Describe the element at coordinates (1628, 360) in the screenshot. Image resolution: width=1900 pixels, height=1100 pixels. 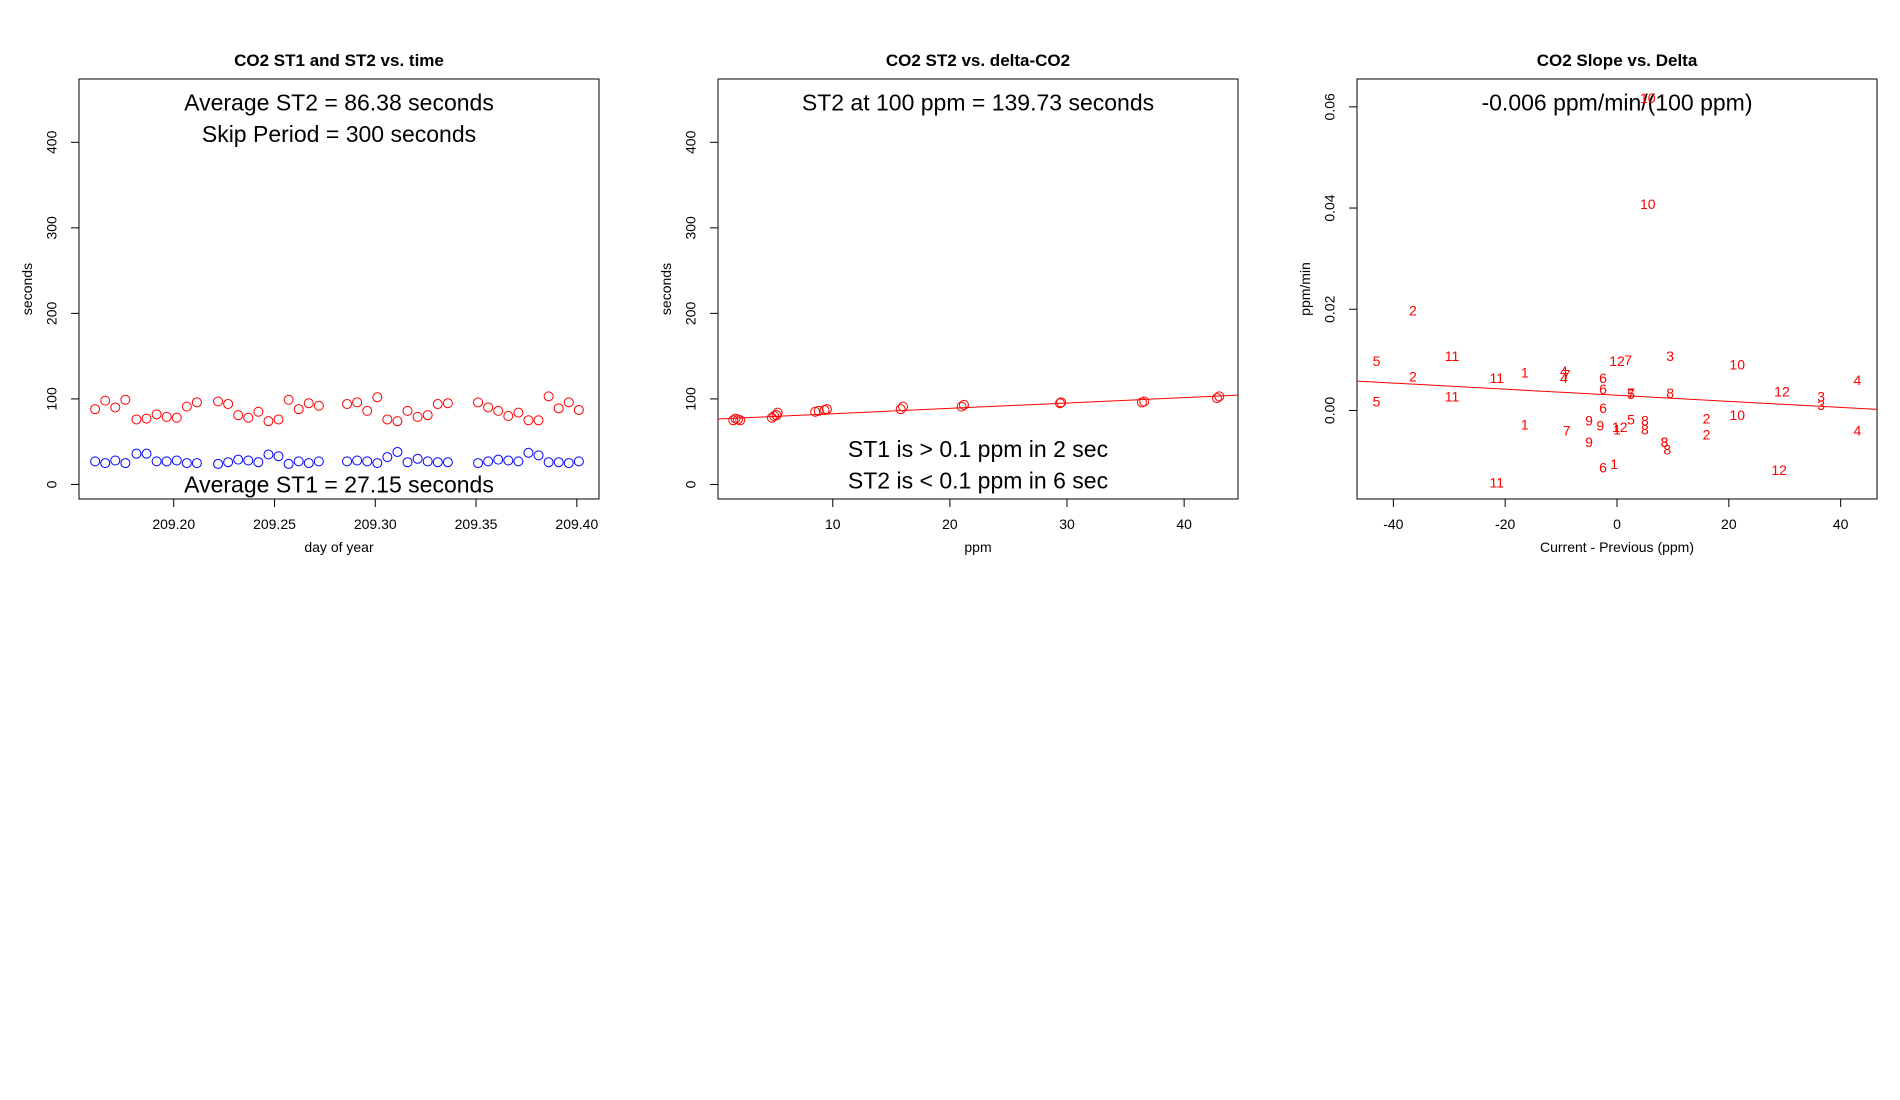
I see `data-point-label: 7` at that location.